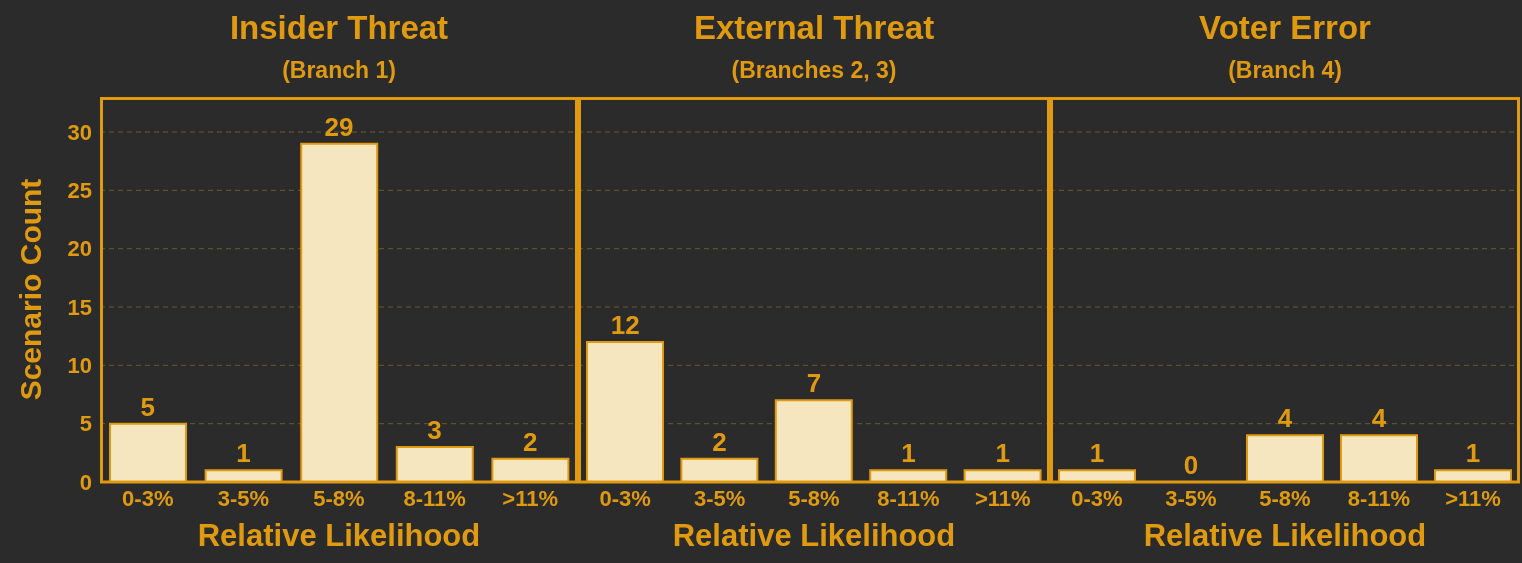 The image size is (1522, 563). I want to click on y-axis-title: Scenario Count, so click(30, 289).